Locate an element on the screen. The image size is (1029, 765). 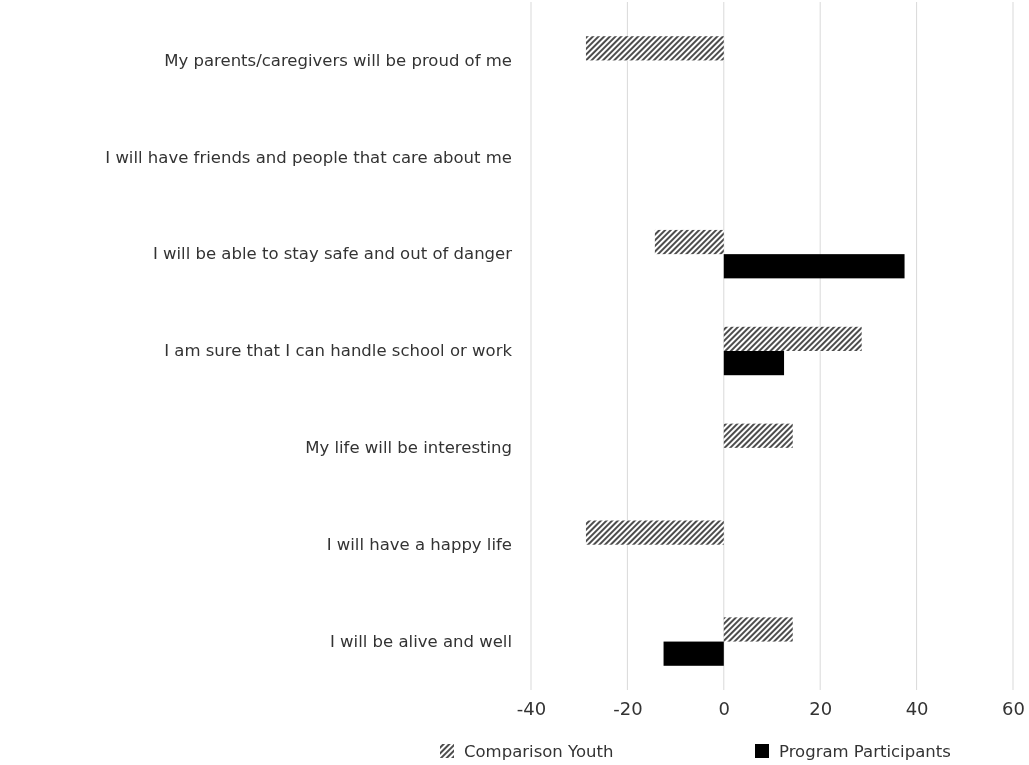
legend-label: Comparison Youth is located at coordinates (539, 751).